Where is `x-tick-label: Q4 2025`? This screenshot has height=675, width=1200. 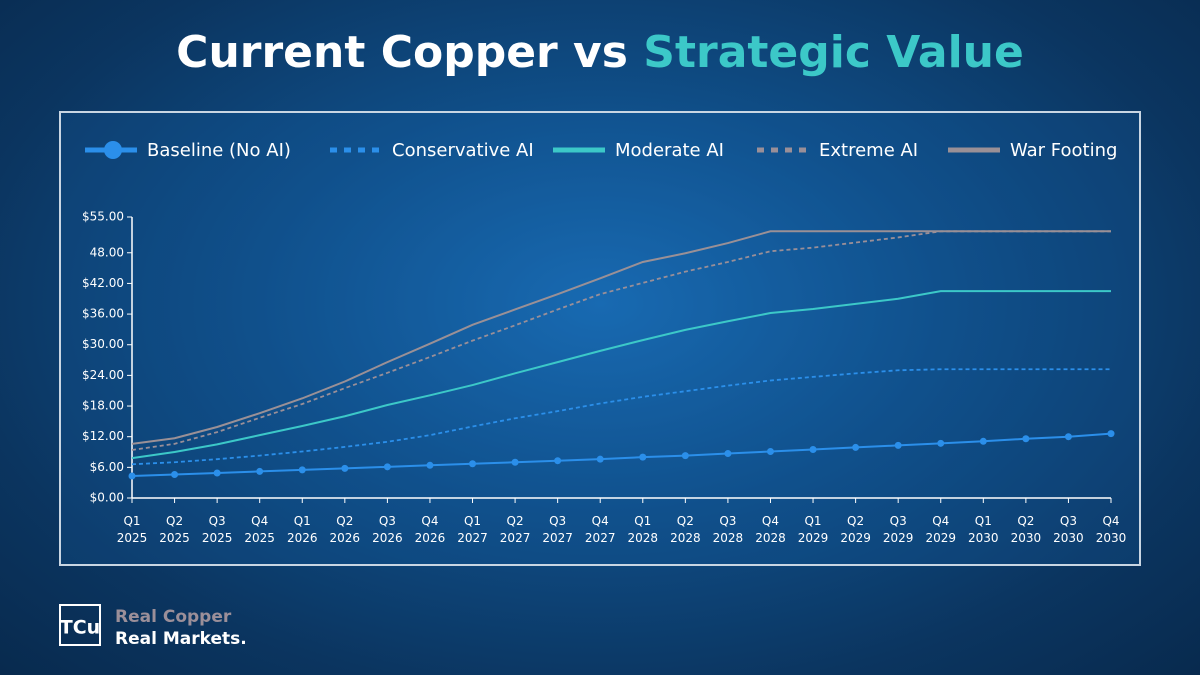 x-tick-label: Q4 2025 is located at coordinates (259, 529).